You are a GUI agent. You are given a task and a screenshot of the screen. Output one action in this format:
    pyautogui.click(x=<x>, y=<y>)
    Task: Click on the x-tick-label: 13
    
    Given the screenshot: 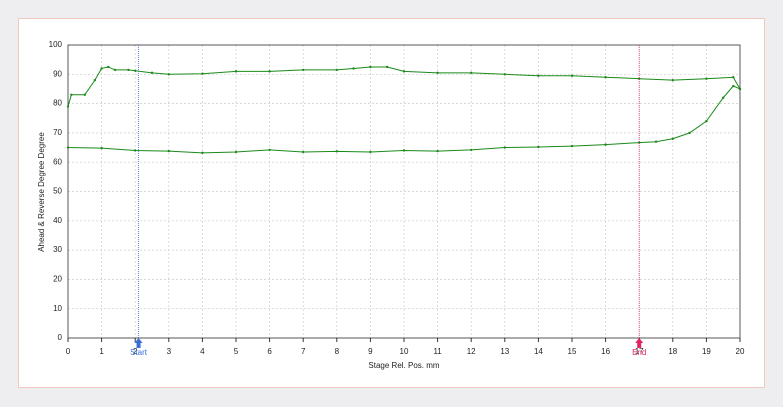 What is the action you would take?
    pyautogui.click(x=504, y=351)
    